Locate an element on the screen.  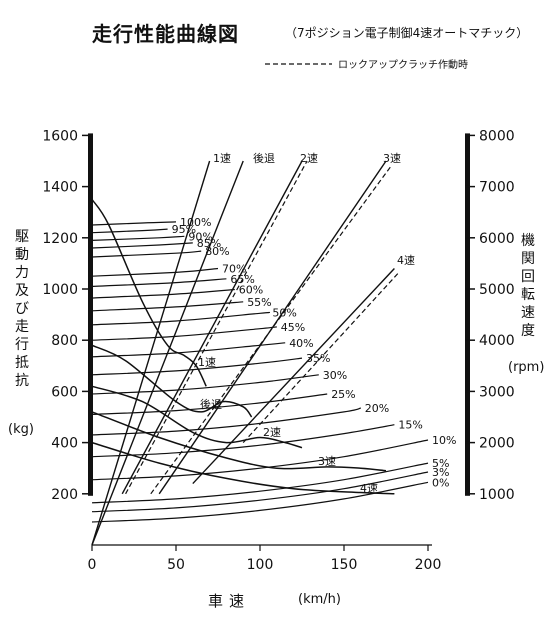
resistance-grade-label: 20% is located at coordinates (377, 408).